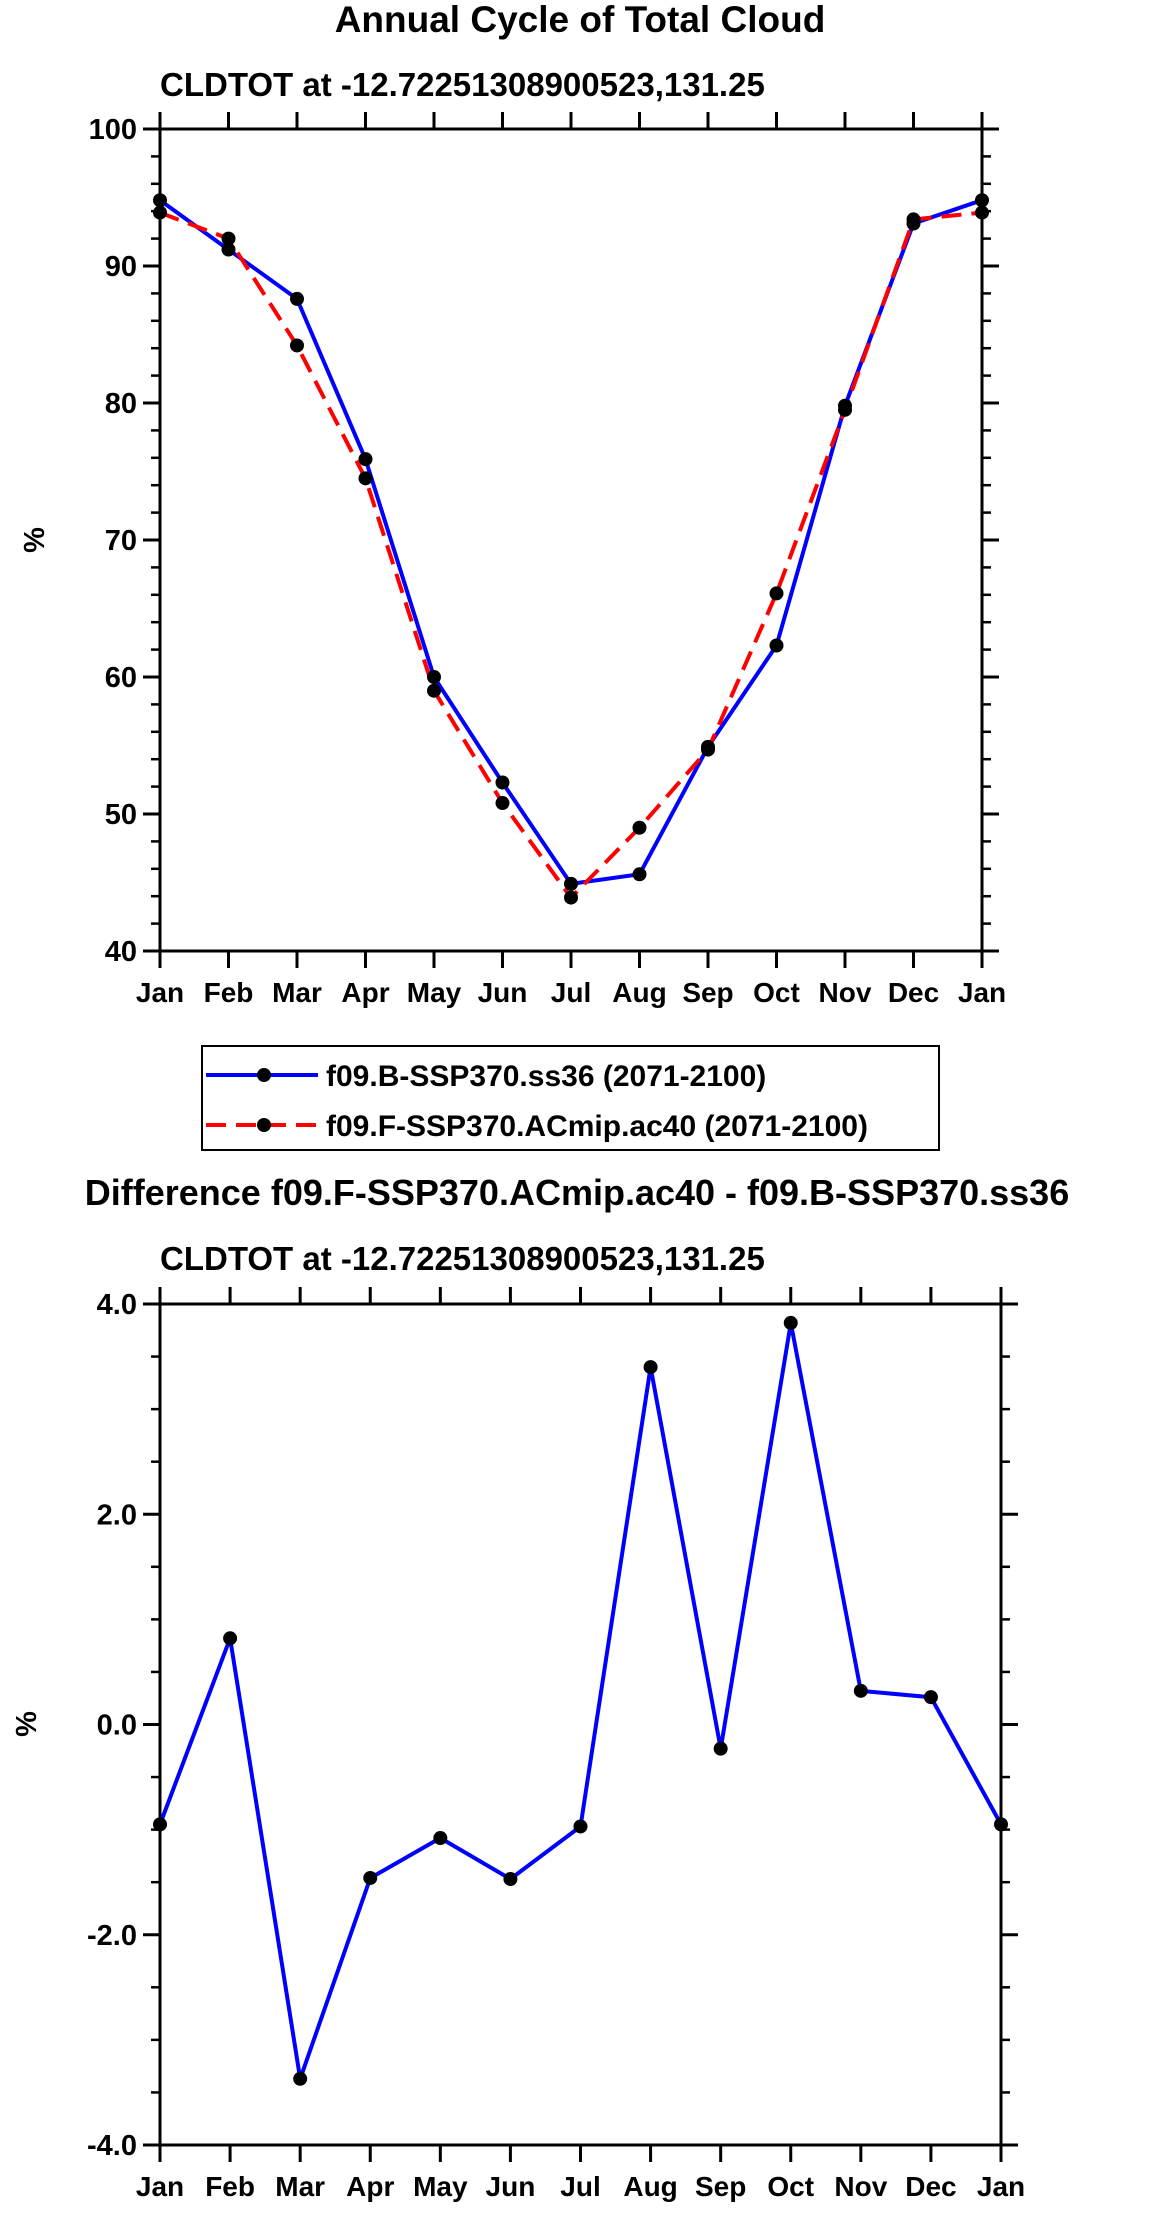  Describe the element at coordinates (121, 267) in the screenshot. I see `y-tick-label: 90` at that location.